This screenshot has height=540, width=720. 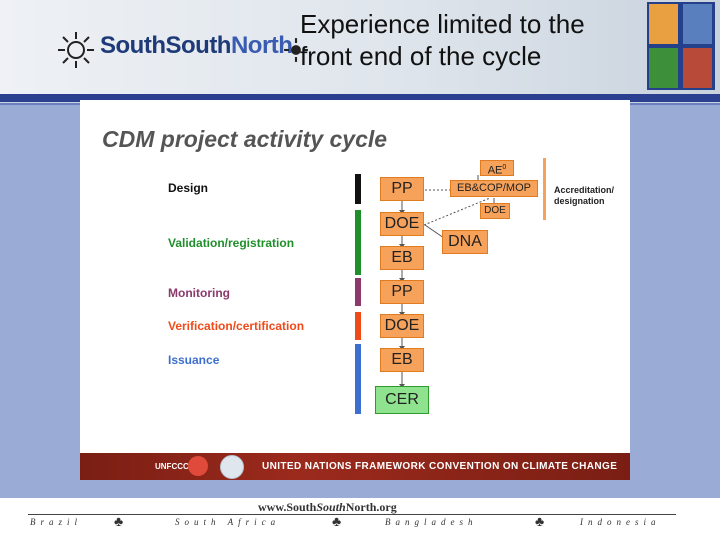 What do you see at coordinates (188, 188) in the screenshot?
I see `stage-design: Design` at bounding box center [188, 188].